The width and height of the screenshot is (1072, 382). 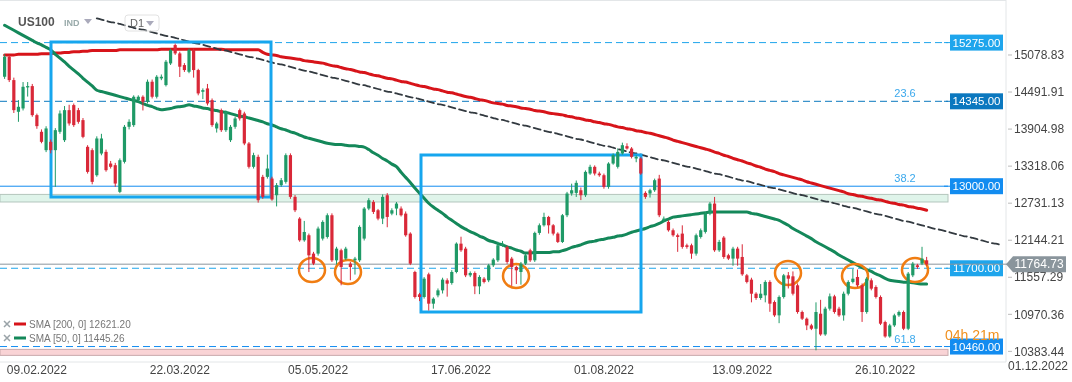 I want to click on ref-line-label: 13000.00, so click(x=976, y=186).